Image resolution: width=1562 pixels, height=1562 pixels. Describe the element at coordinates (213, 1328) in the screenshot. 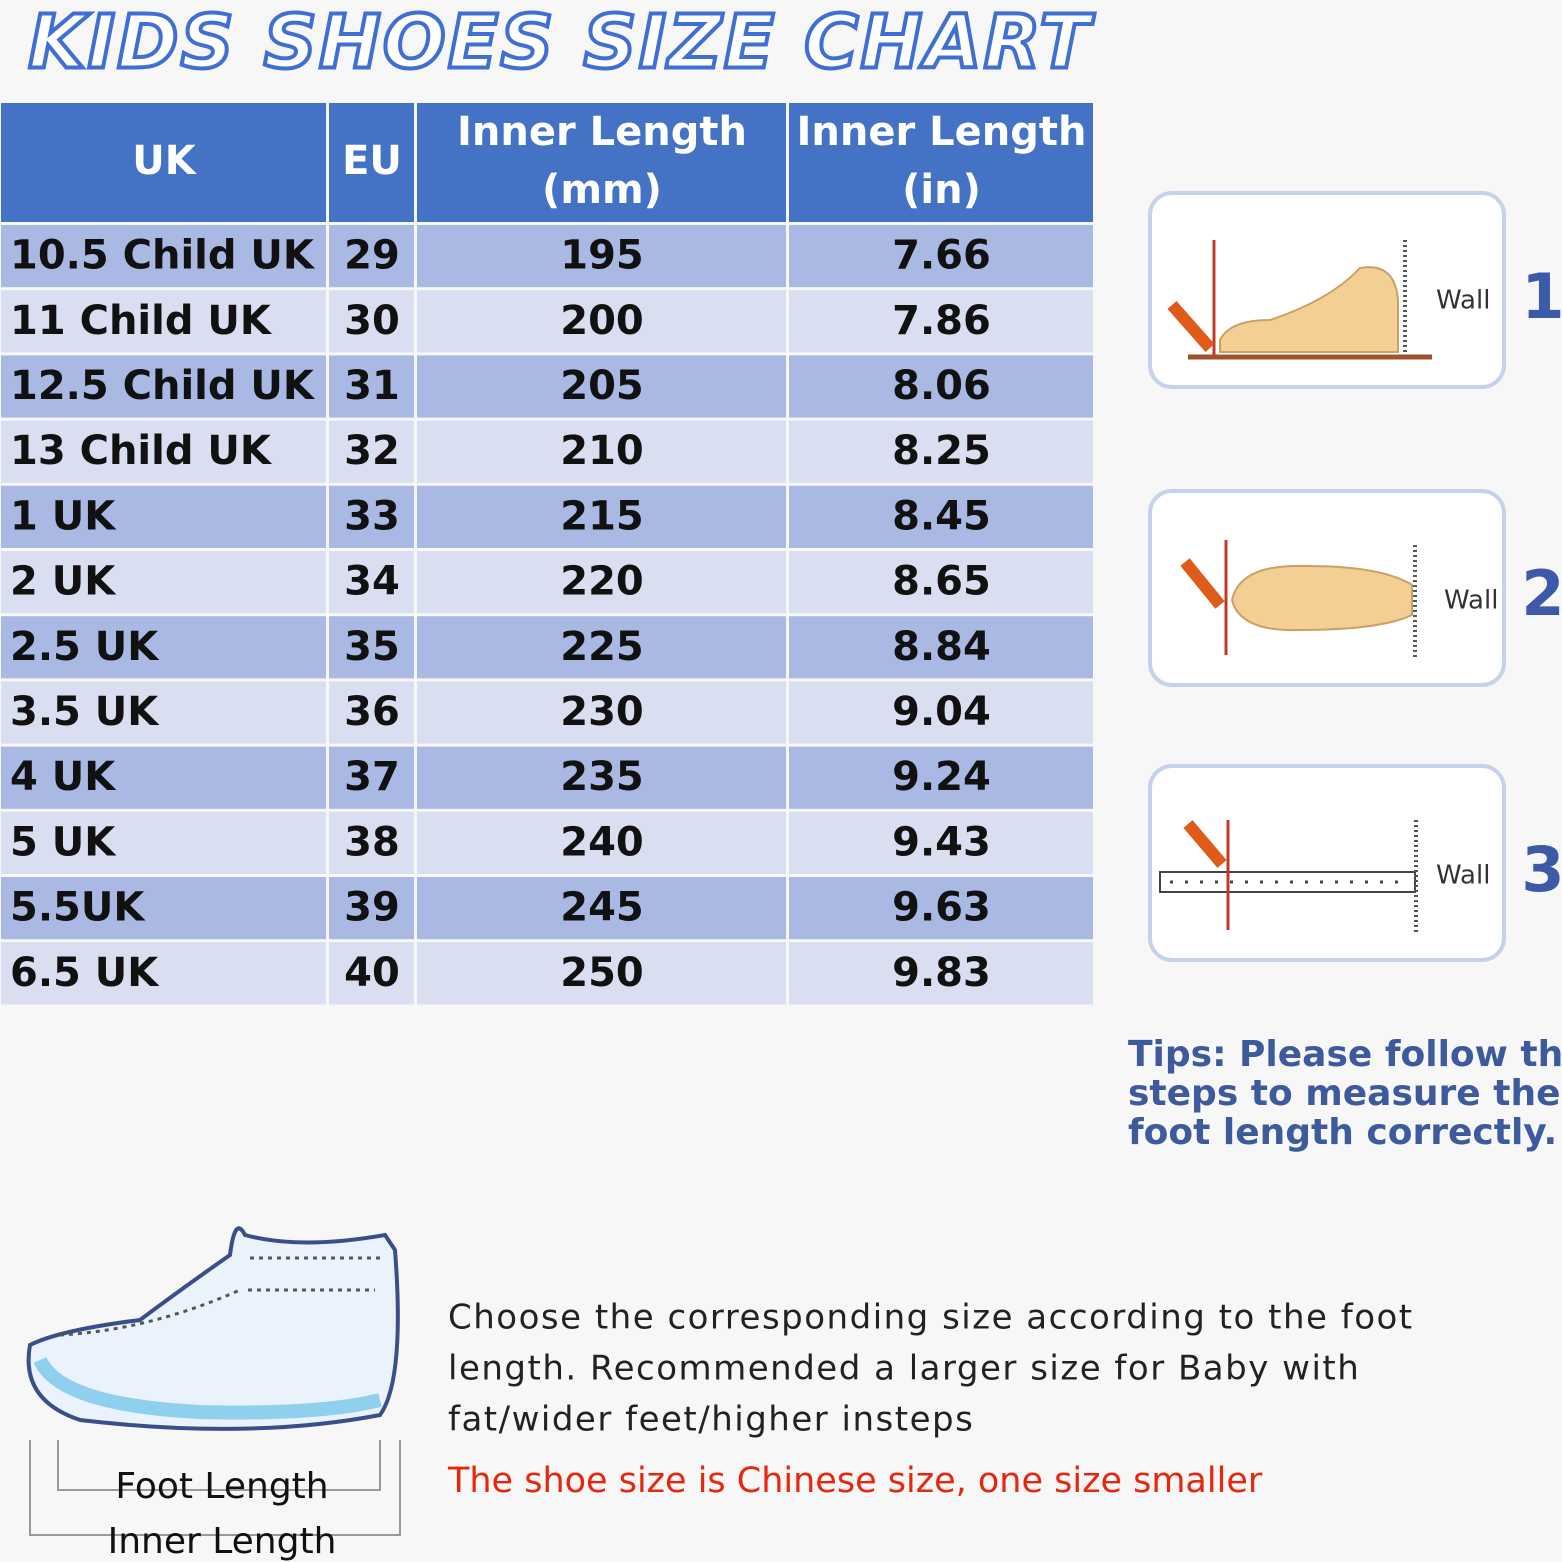

I see `shoe` at that location.